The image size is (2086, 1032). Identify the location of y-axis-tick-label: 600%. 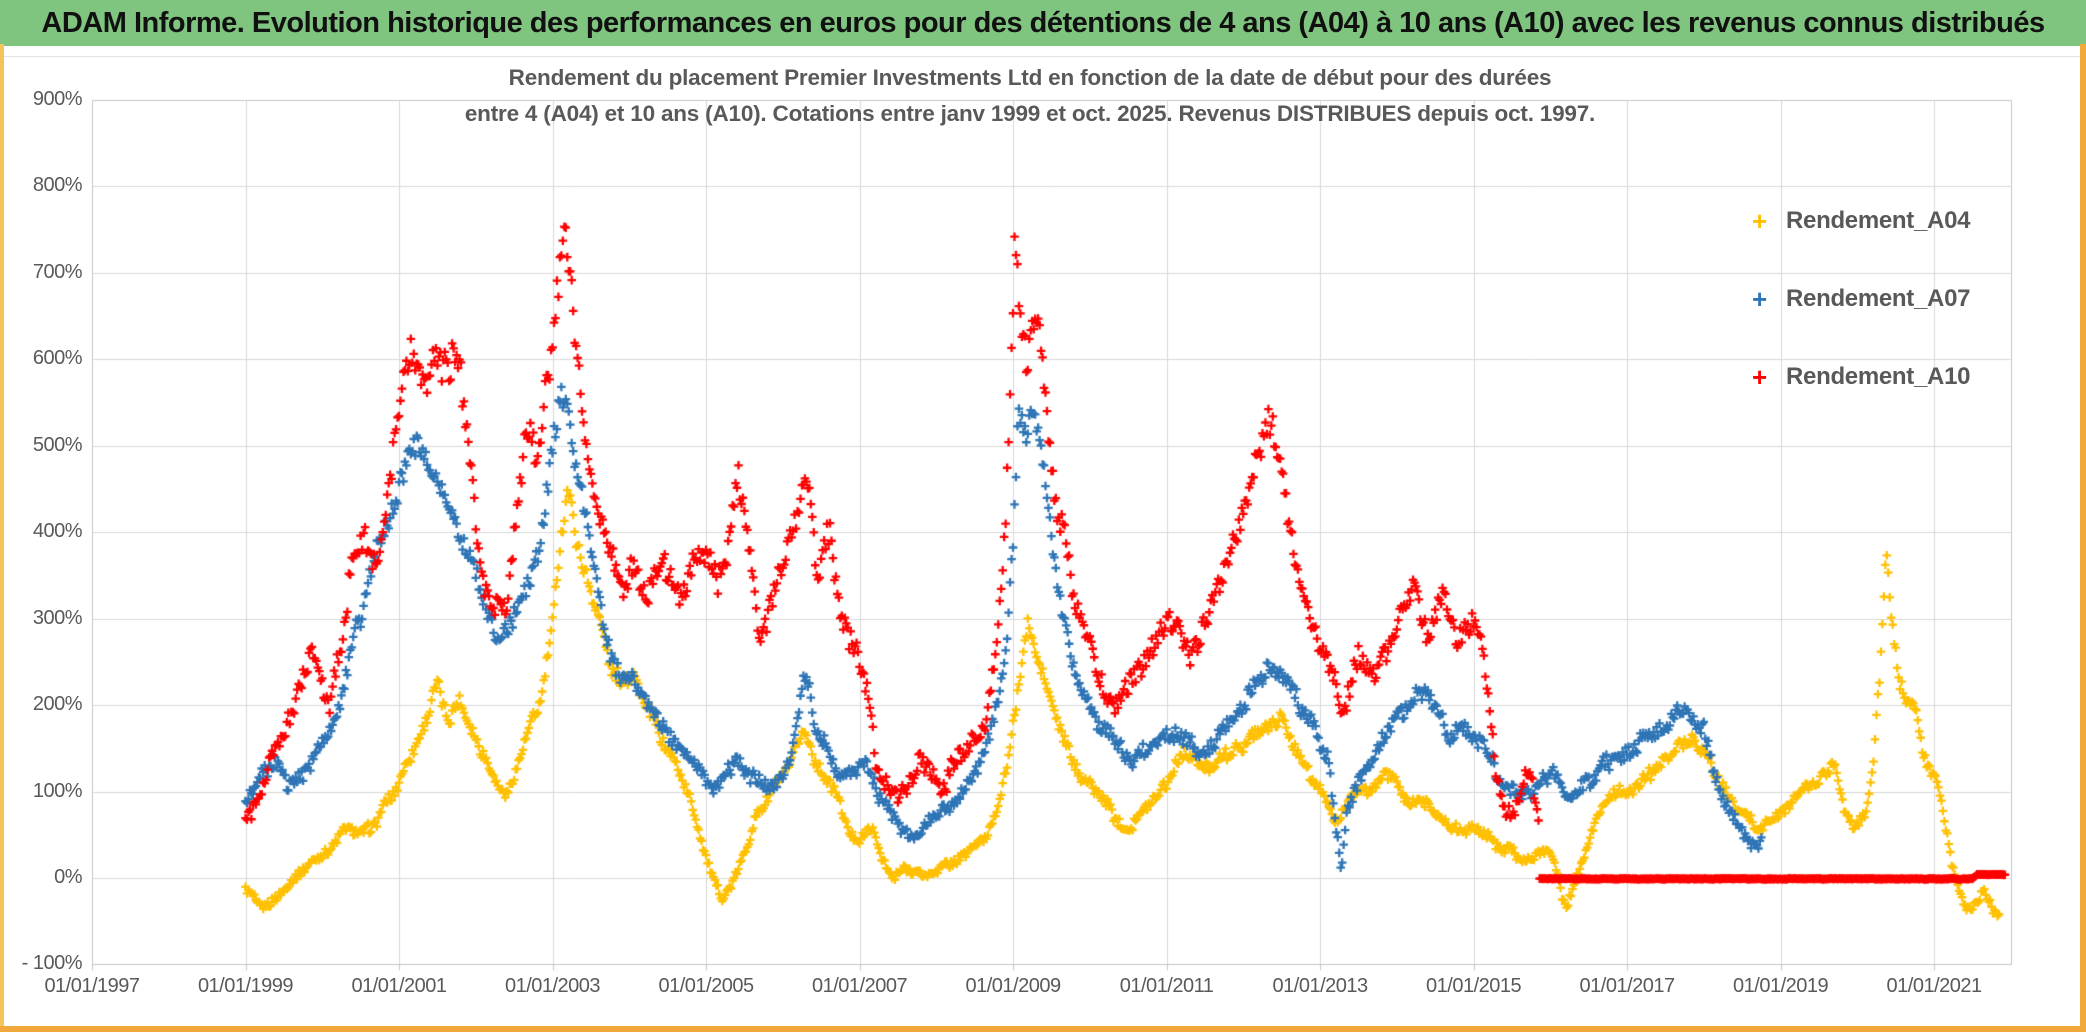
(57, 358).